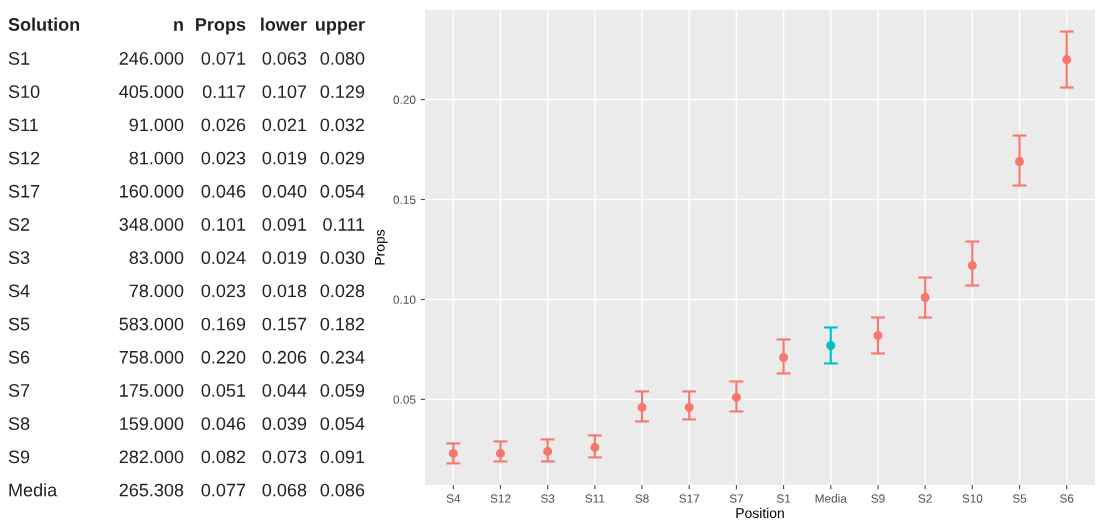 This screenshot has width=1104, height=523. I want to click on x-tick-label: Media, so click(831, 498).